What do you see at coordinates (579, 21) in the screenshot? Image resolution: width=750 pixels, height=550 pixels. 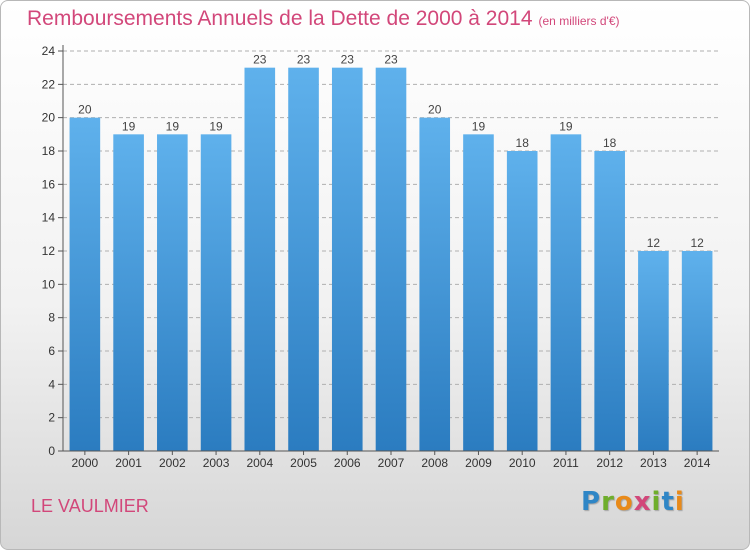 I see `chart-subtitle: (en milliers d'€)` at bounding box center [579, 21].